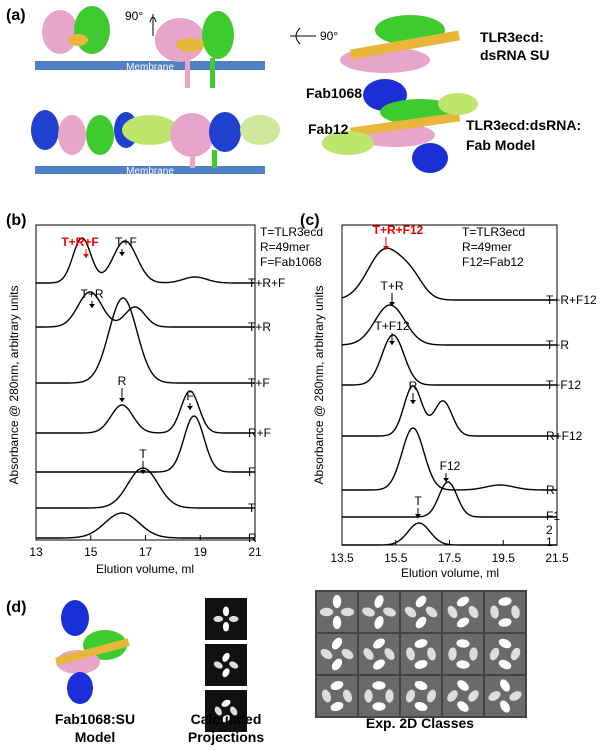  What do you see at coordinates (126, 242) in the screenshot?
I see `annotation: T+F` at bounding box center [126, 242].